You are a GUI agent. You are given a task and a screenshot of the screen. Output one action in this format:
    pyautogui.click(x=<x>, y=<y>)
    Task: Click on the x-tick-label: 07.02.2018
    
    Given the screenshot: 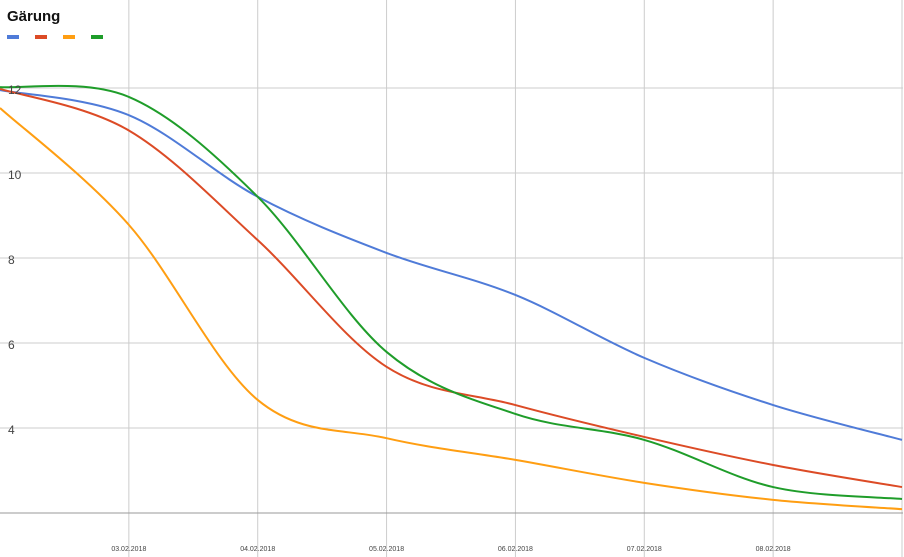 What is the action you would take?
    pyautogui.click(x=644, y=549)
    